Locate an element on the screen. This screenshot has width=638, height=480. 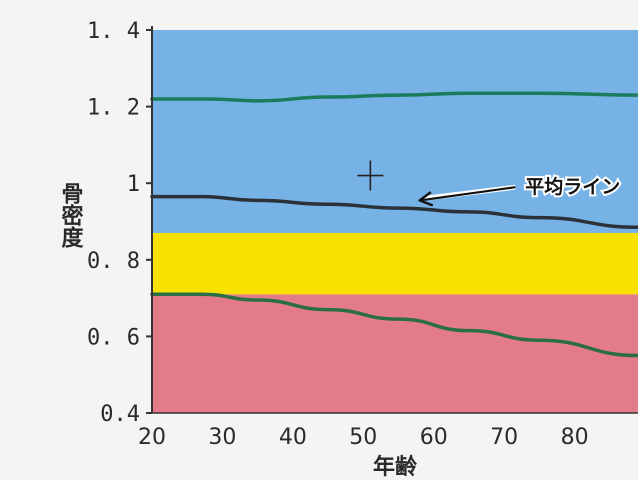
annotation-layer: 平均ライン is located at coordinates (520, 190).